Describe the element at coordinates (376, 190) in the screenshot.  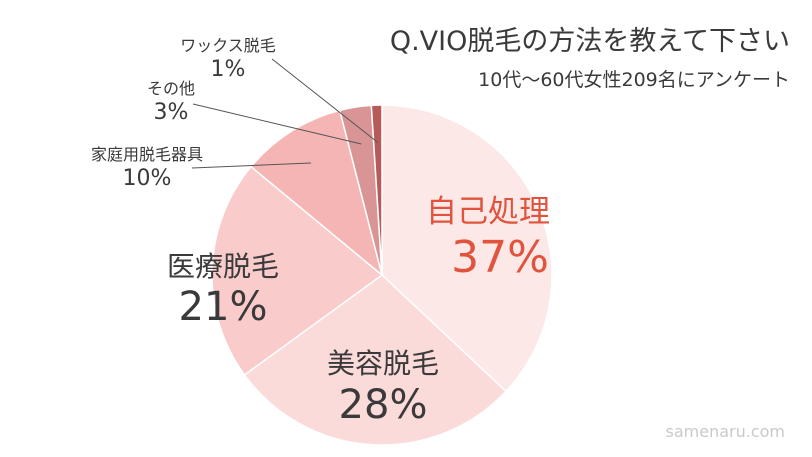
I see `slice-wax` at that location.